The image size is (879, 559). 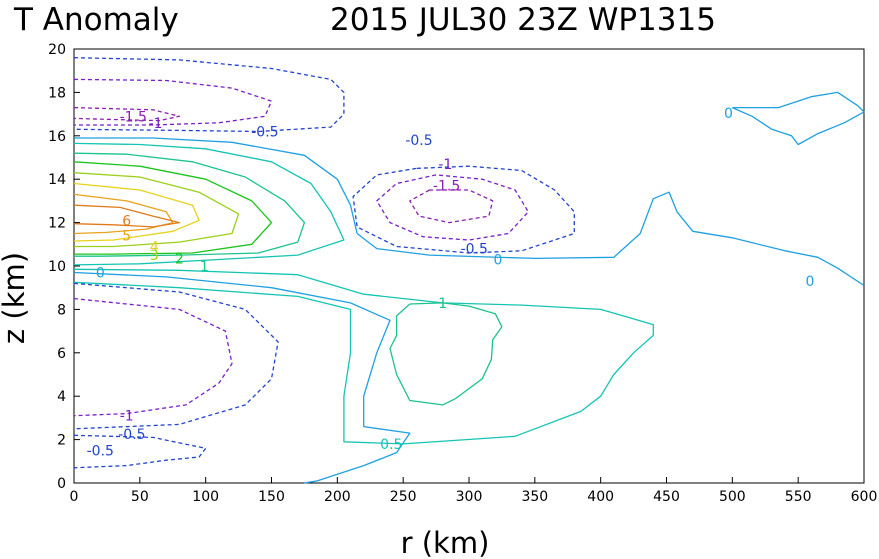 I want to click on x-tick-label: 300, so click(x=469, y=497).